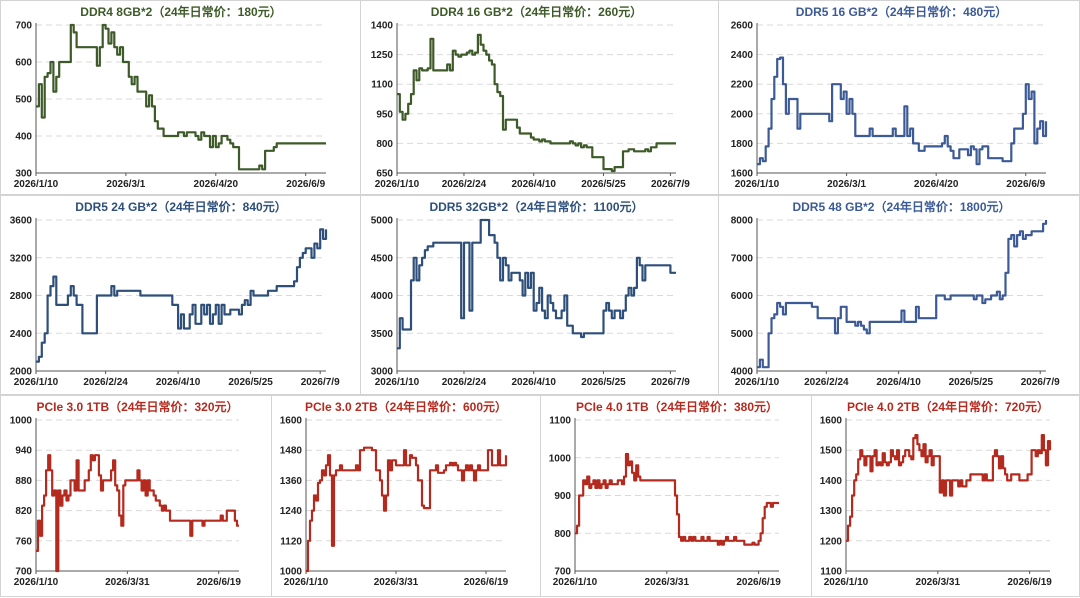 This screenshot has width=1080, height=598. What do you see at coordinates (23, 63) in the screenshot?
I see `y-tick-label: 600` at bounding box center [23, 63].